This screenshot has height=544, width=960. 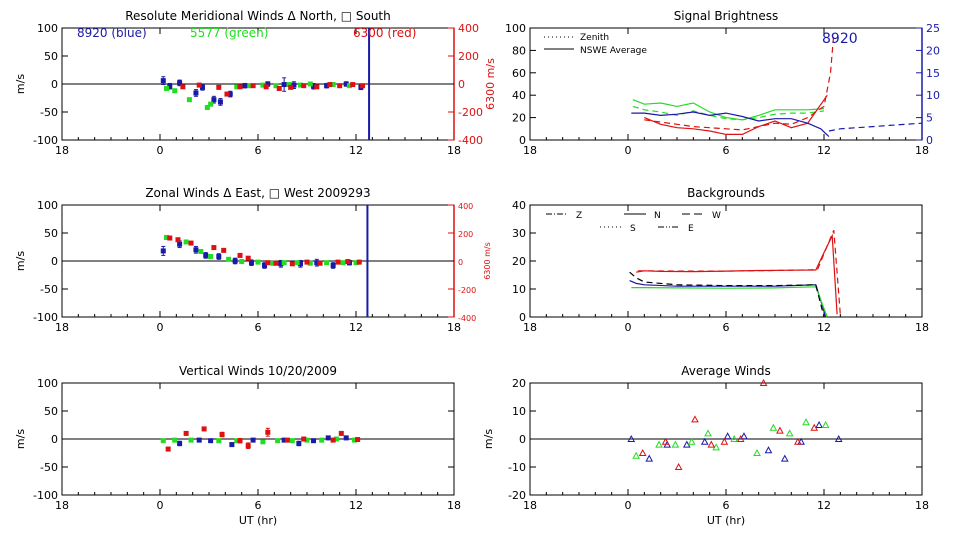 I want to click on chart-title: Vertical Winds 10/20/2009, so click(x=258, y=371).